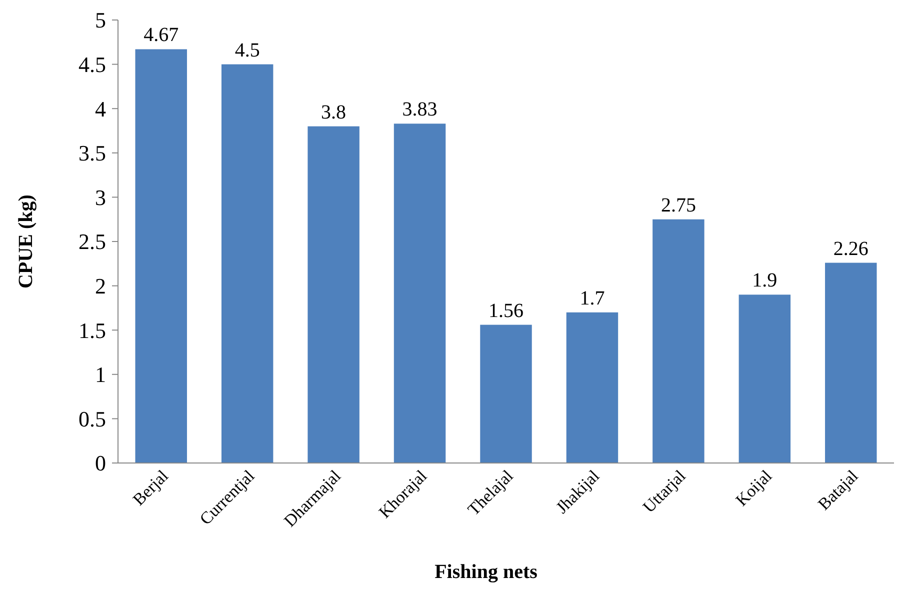  What do you see at coordinates (92, 330) in the screenshot?
I see `y-tick-label: 1.5` at bounding box center [92, 330].